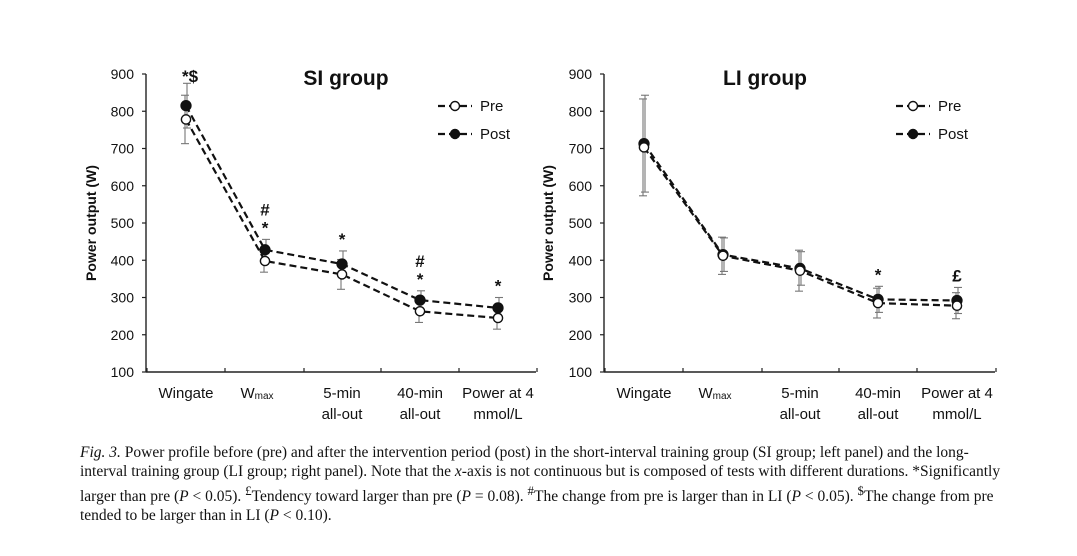  Describe the element at coordinates (342, 219) in the screenshot. I see `series-line-pre` at that location.